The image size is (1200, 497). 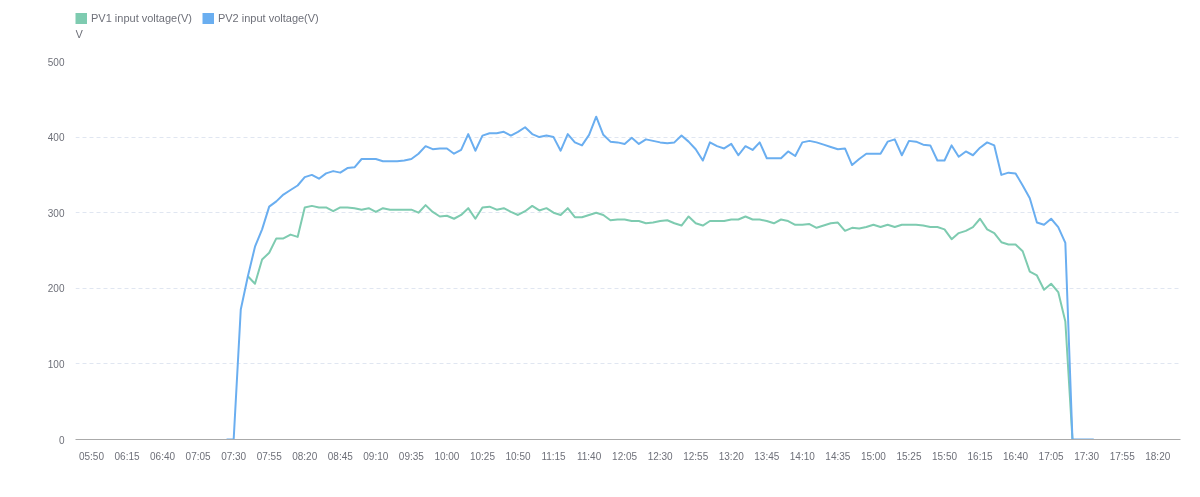 What do you see at coordinates (141, 18) in the screenshot?
I see `legend-label: PV1 input voltage(V)` at bounding box center [141, 18].